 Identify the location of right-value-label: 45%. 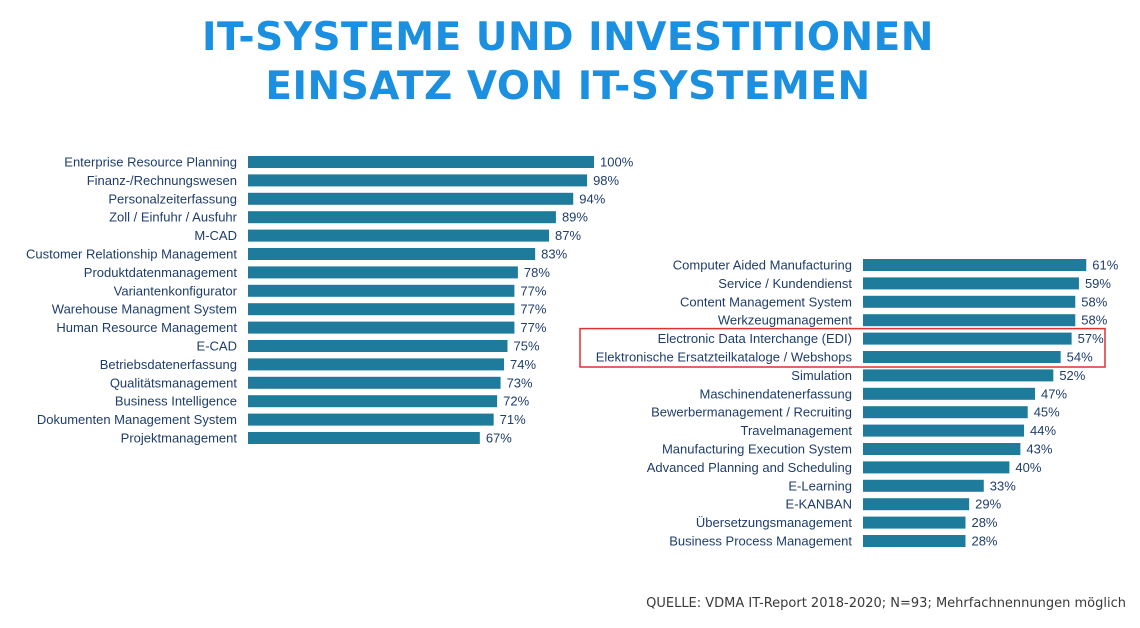
(1047, 412).